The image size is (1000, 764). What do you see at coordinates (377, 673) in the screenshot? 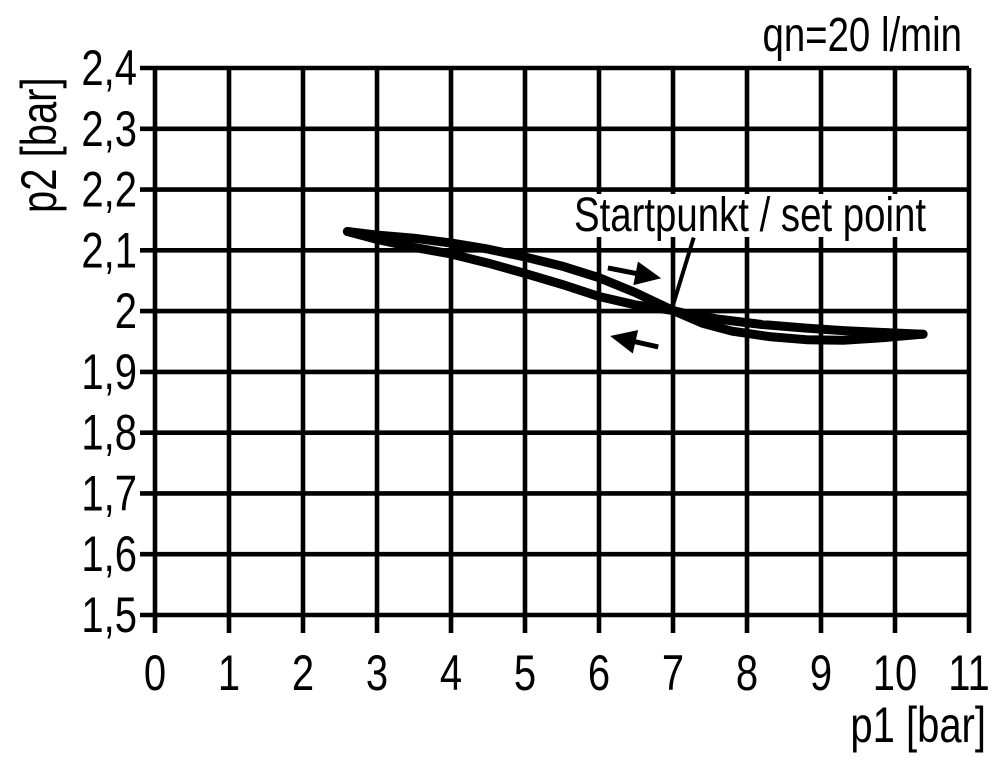
I see `x-tick-label: 3` at bounding box center [377, 673].